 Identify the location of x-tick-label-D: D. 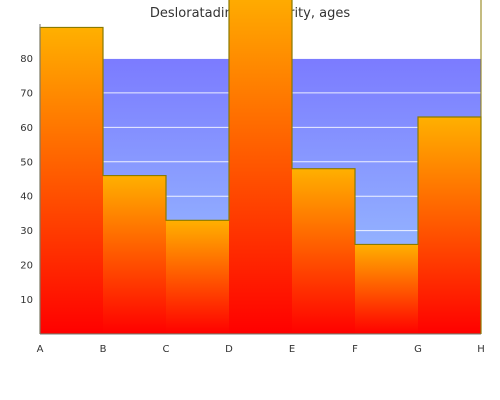
(229, 349).